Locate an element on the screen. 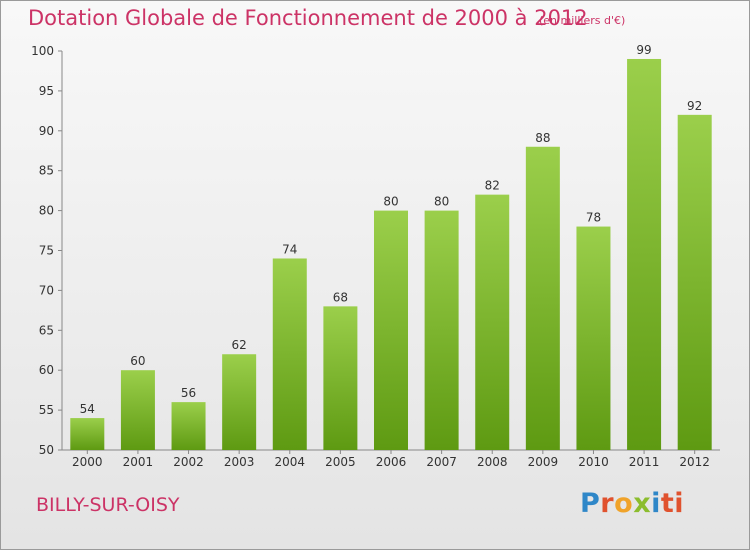  data-label: 92 is located at coordinates (694, 106).